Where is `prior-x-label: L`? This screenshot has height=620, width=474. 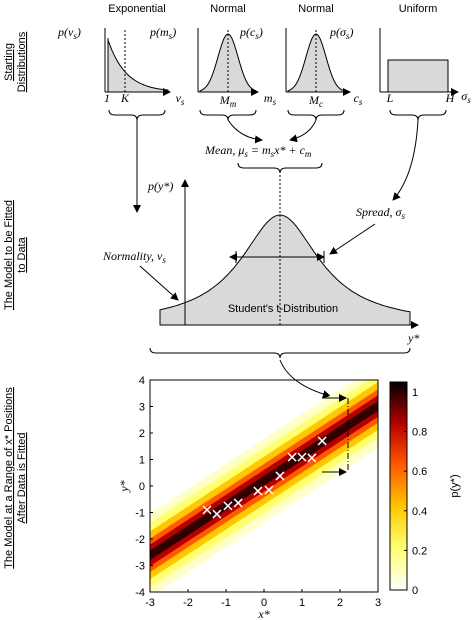
prior-x-label: L is located at coordinates (390, 98).